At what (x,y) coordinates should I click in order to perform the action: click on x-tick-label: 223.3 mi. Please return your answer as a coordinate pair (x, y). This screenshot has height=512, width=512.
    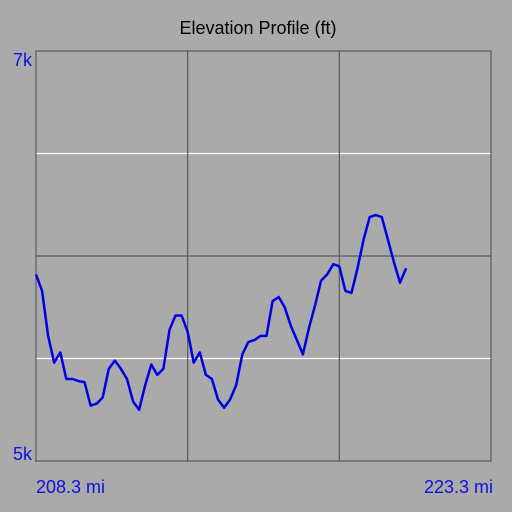
    Looking at the image, I should click on (458, 487).